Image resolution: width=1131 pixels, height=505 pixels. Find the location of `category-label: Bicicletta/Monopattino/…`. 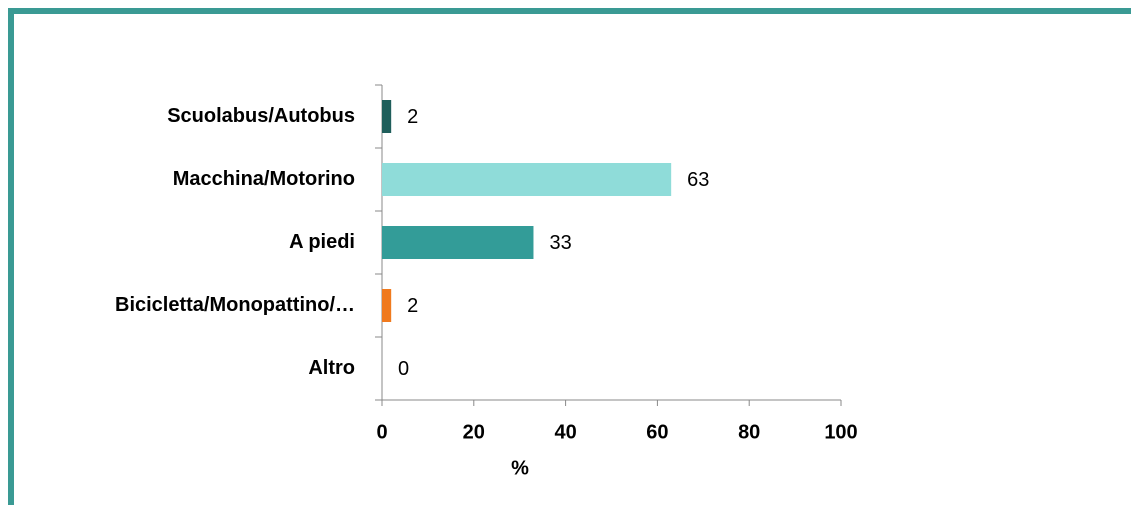

category-label: Bicicletta/Monopattino/… is located at coordinates (235, 305).